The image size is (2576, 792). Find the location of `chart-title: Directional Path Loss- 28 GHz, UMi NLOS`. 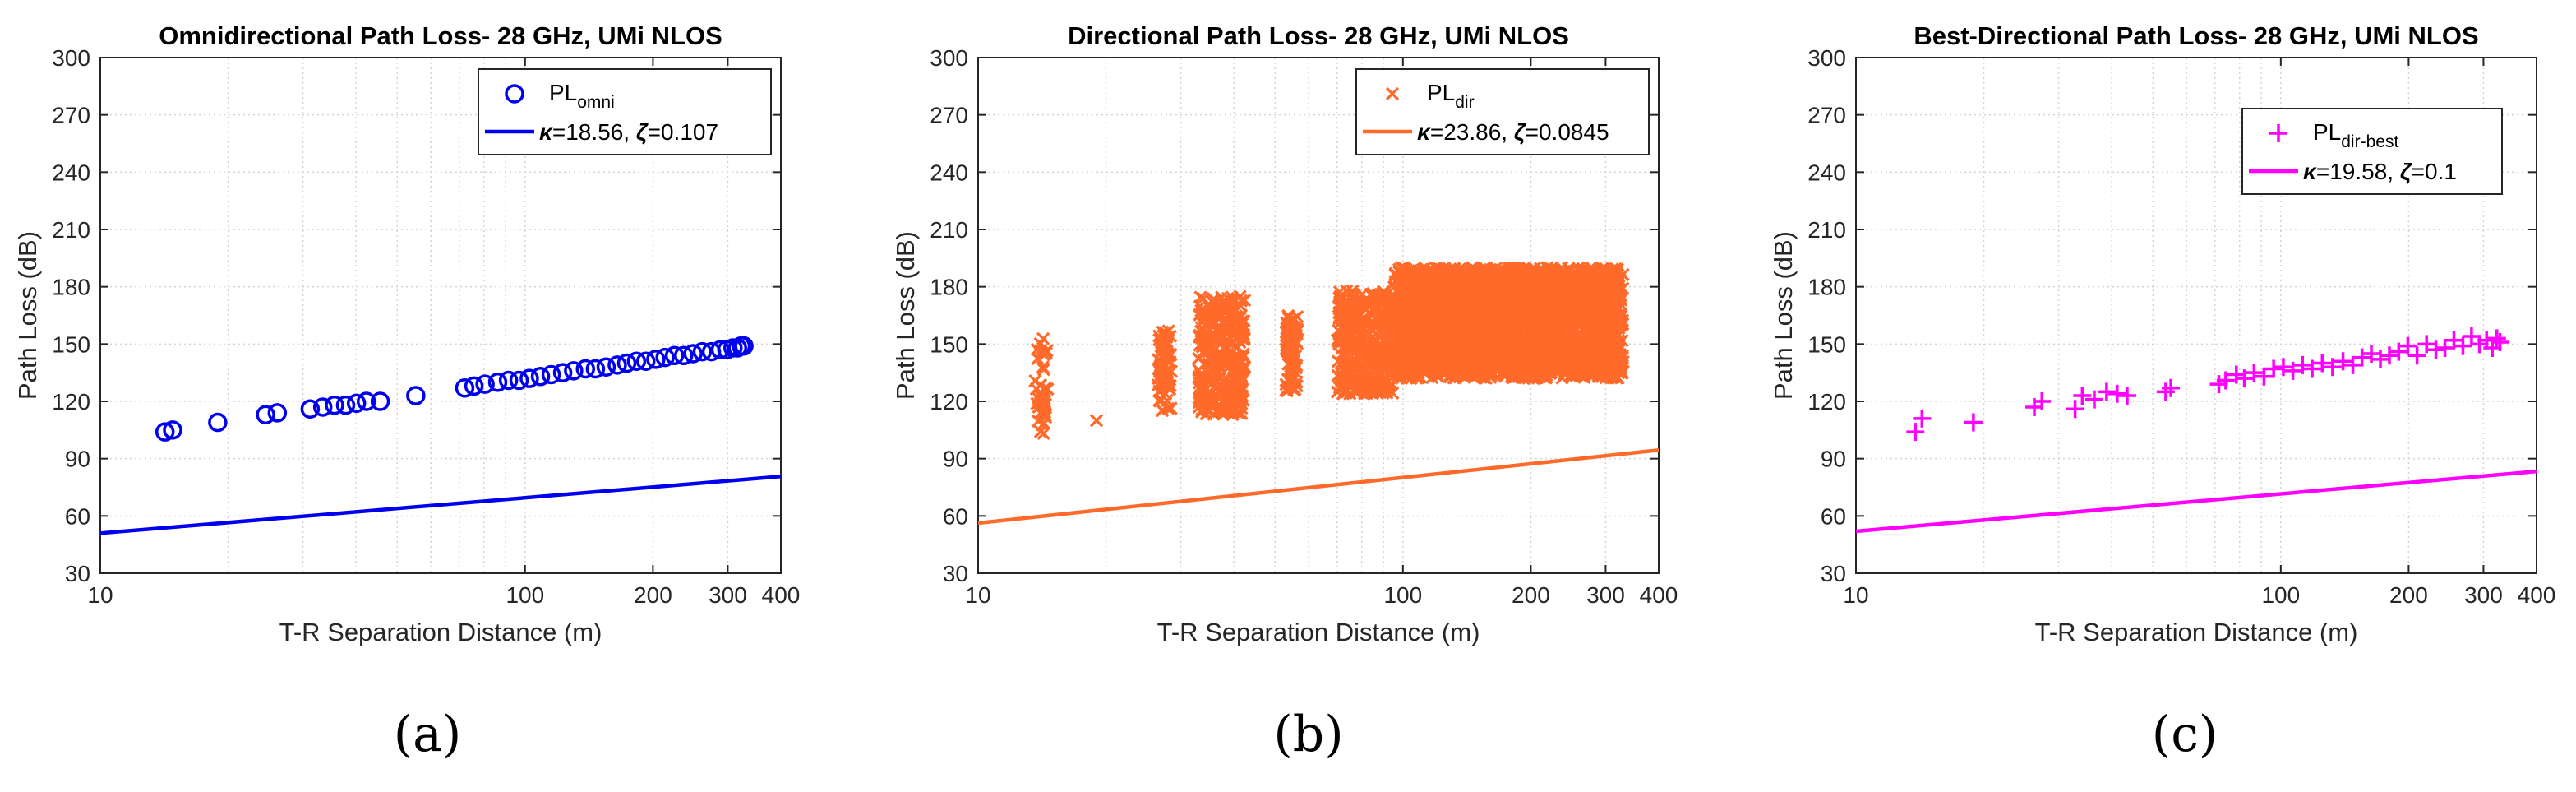

chart-title: Directional Path Loss- 28 GHz, UMi NLOS is located at coordinates (1318, 35).